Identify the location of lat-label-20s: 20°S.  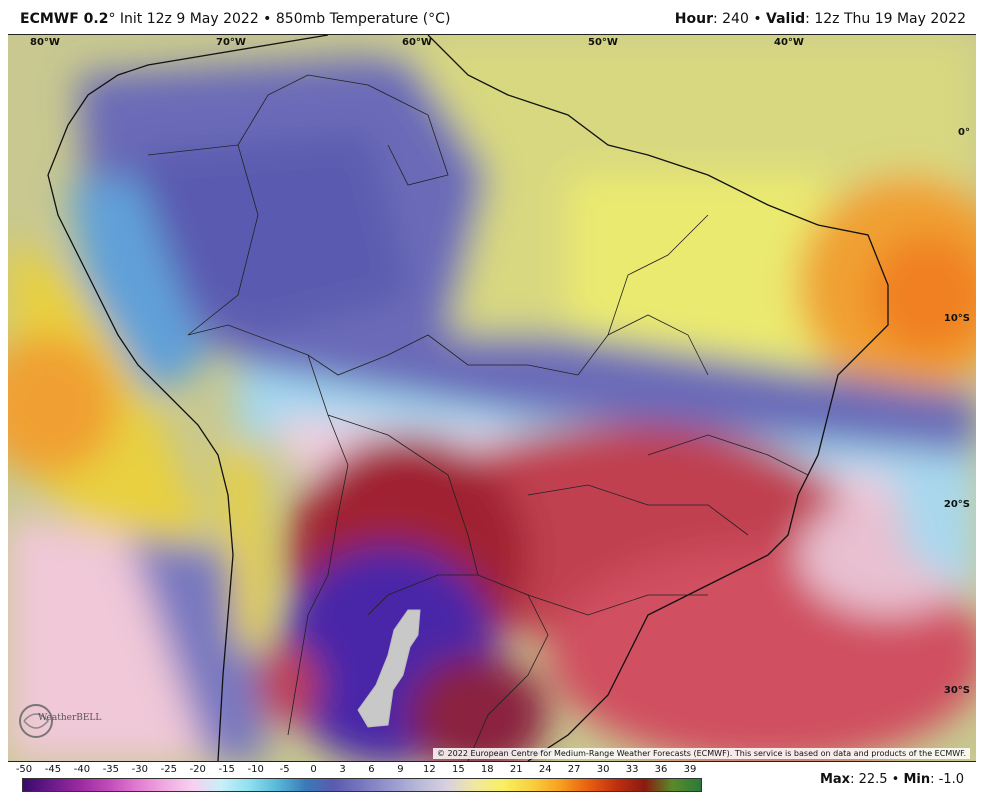
(956, 504).